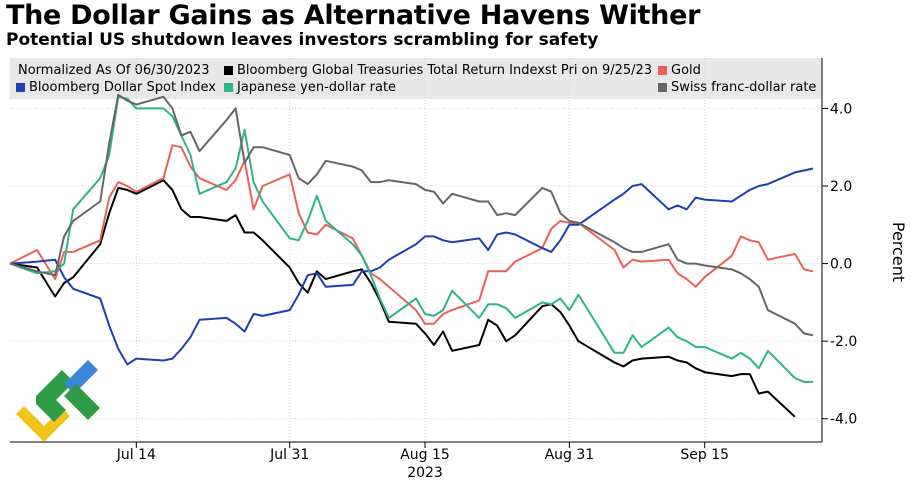 The image size is (914, 480). What do you see at coordinates (841, 187) in the screenshot?
I see `y-tick-label: 2.0` at bounding box center [841, 187].